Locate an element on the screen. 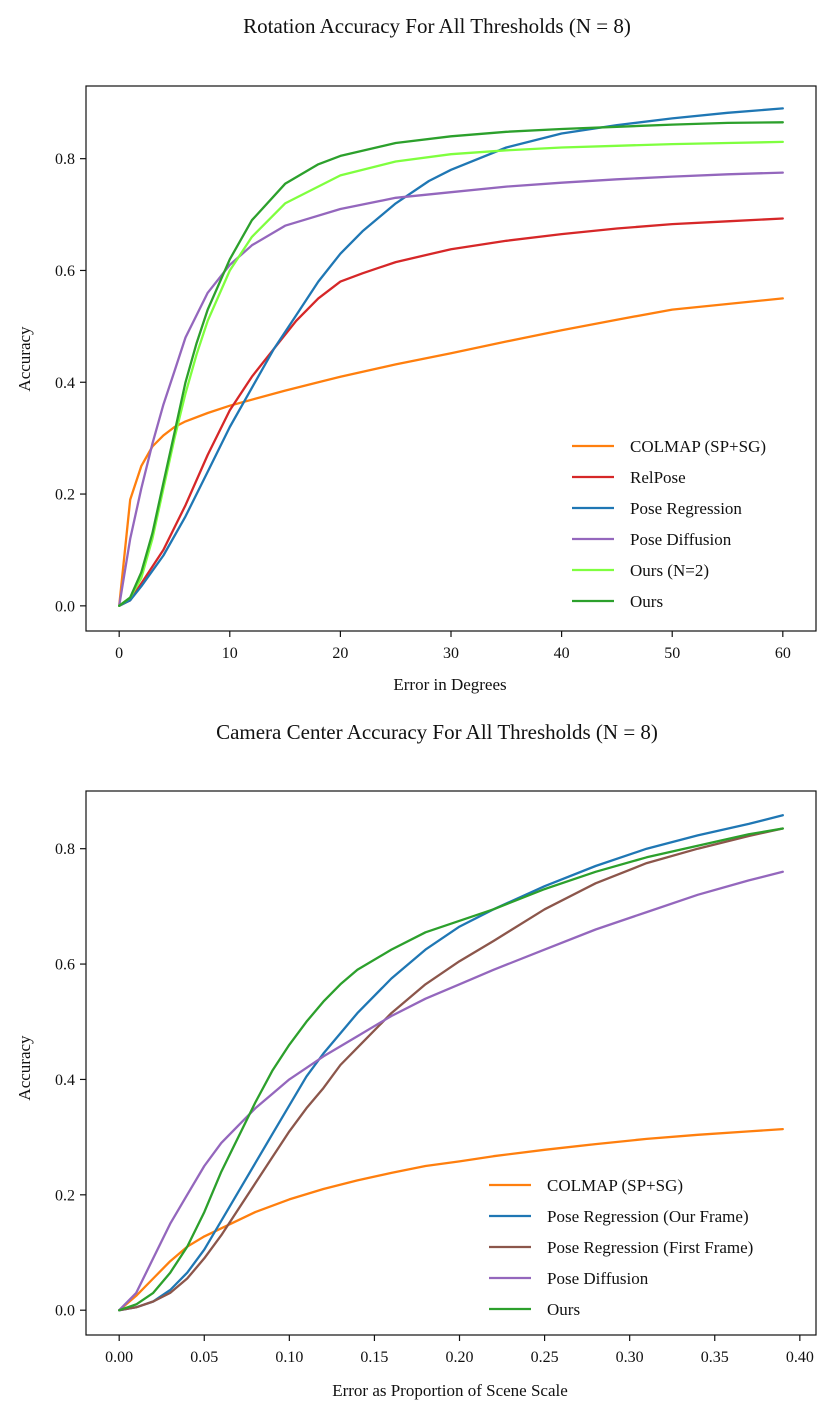 The image size is (830, 1418). x-axis-label: Error as Proportion of Scene Scale is located at coordinates (450, 1390).